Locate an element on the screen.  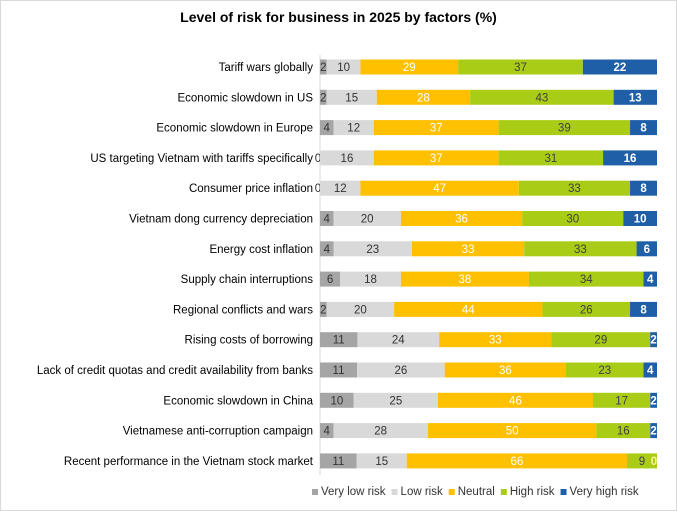
data-label: 33 is located at coordinates (574, 189).